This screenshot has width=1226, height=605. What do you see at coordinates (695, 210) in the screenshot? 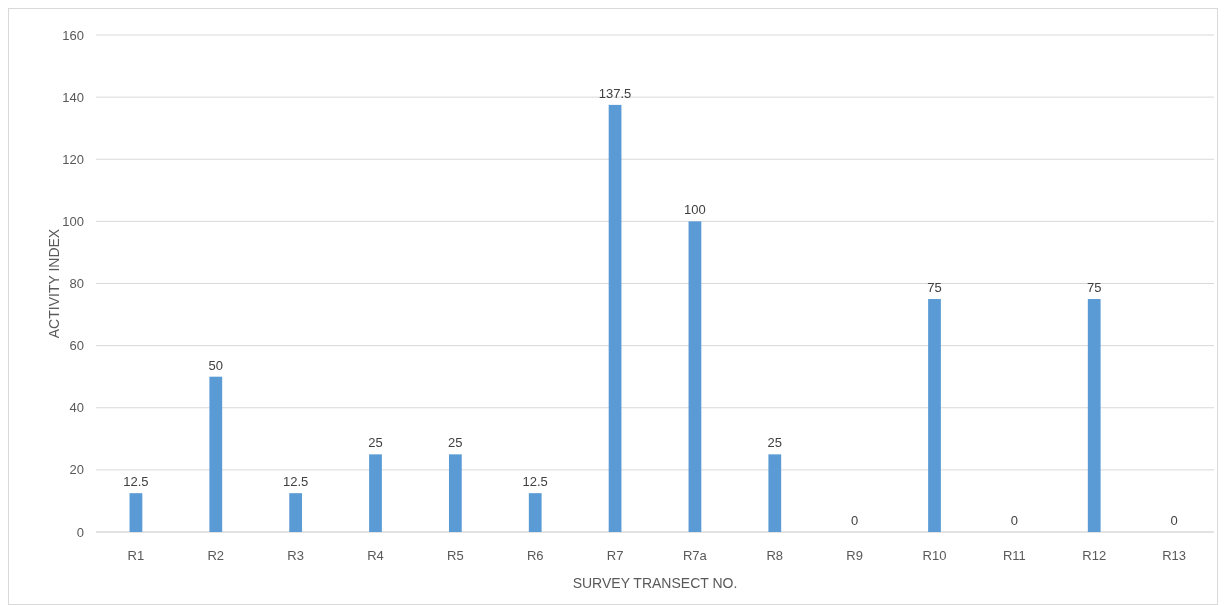
I see `data-label: 100` at bounding box center [695, 210].